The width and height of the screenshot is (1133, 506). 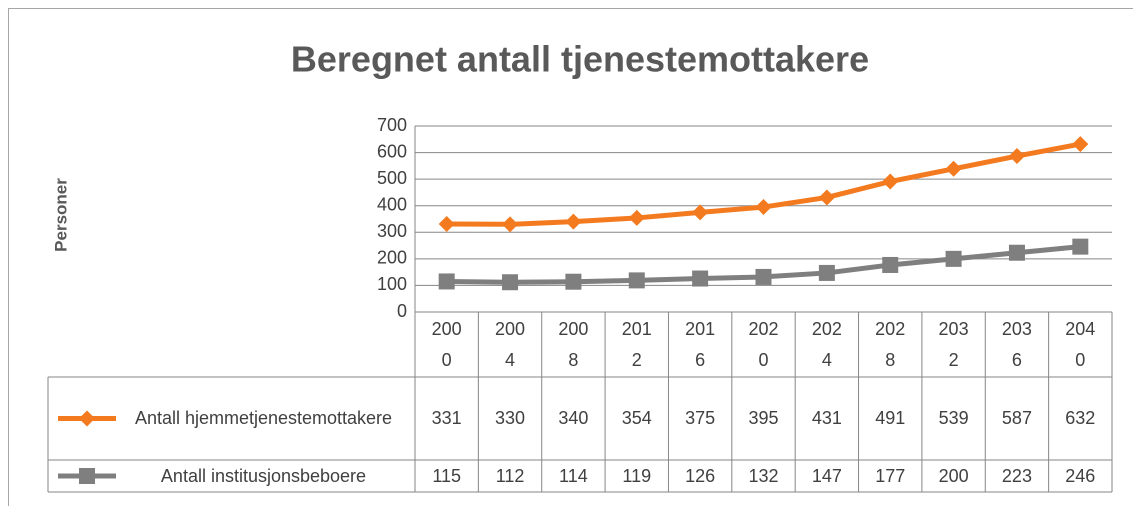 I want to click on data-table-value: 491, so click(x=890, y=418).